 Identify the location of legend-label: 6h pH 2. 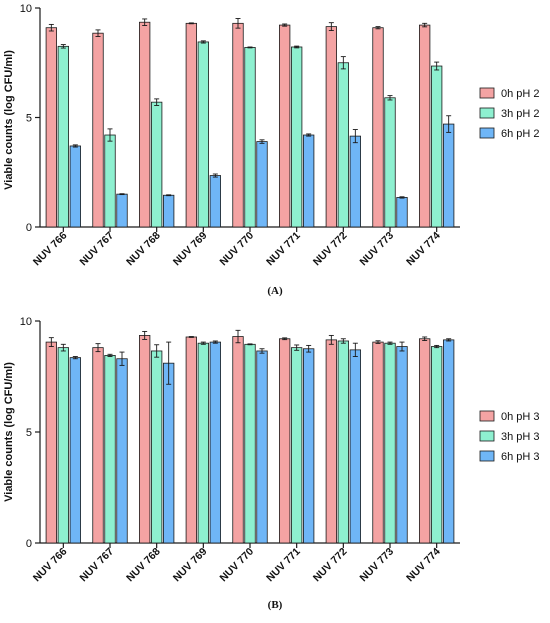
(520, 134).